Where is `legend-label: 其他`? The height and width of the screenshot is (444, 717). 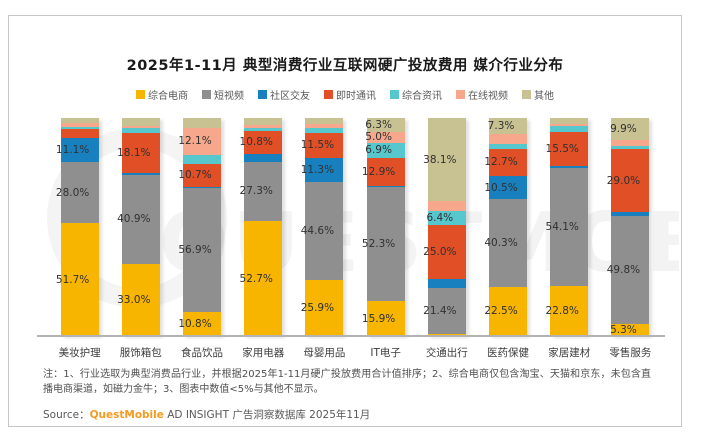
legend-label: 其他 is located at coordinates (544, 96).